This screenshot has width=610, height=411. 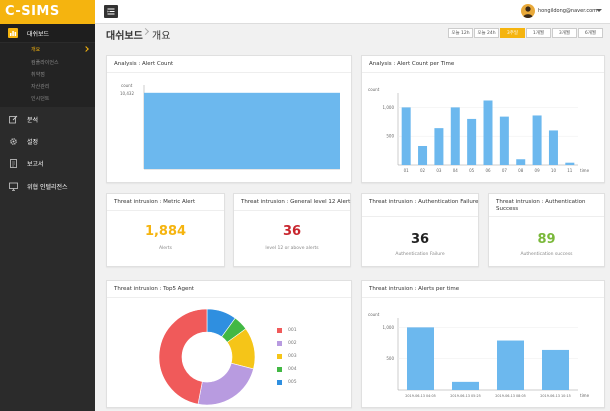 I want to click on area-fill, so click(x=242, y=130).